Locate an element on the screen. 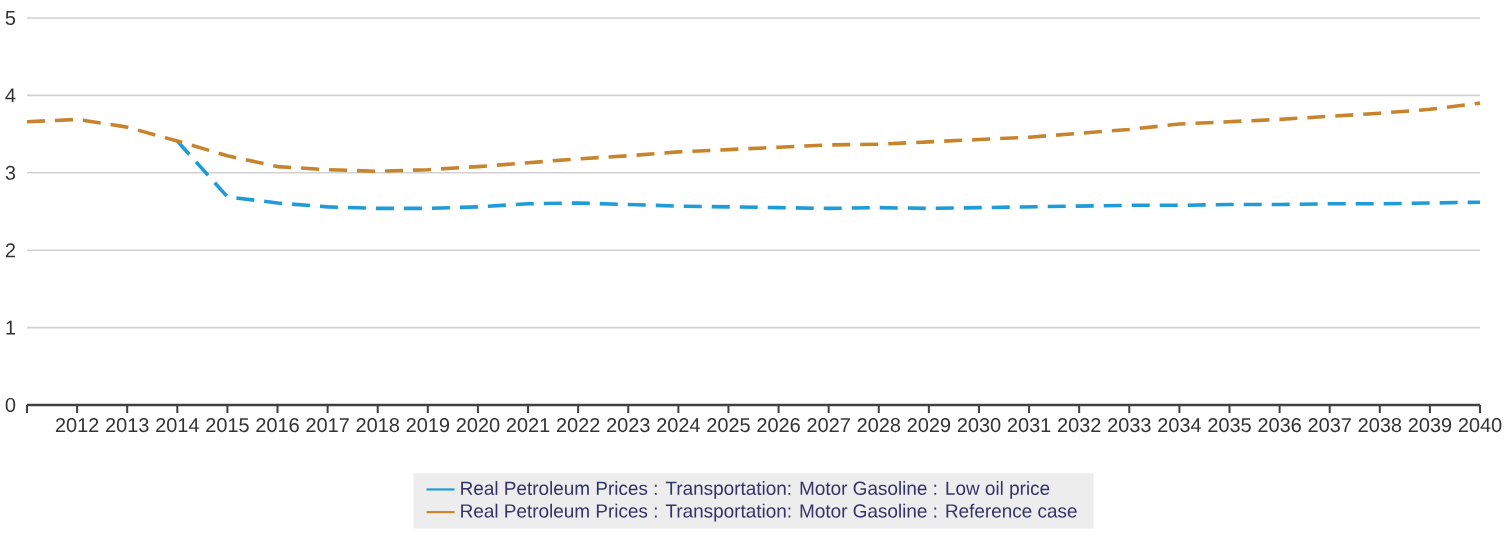 Image resolution: width=1511 pixels, height=544 pixels. x-tick-label: 2036 is located at coordinates (1279, 425).